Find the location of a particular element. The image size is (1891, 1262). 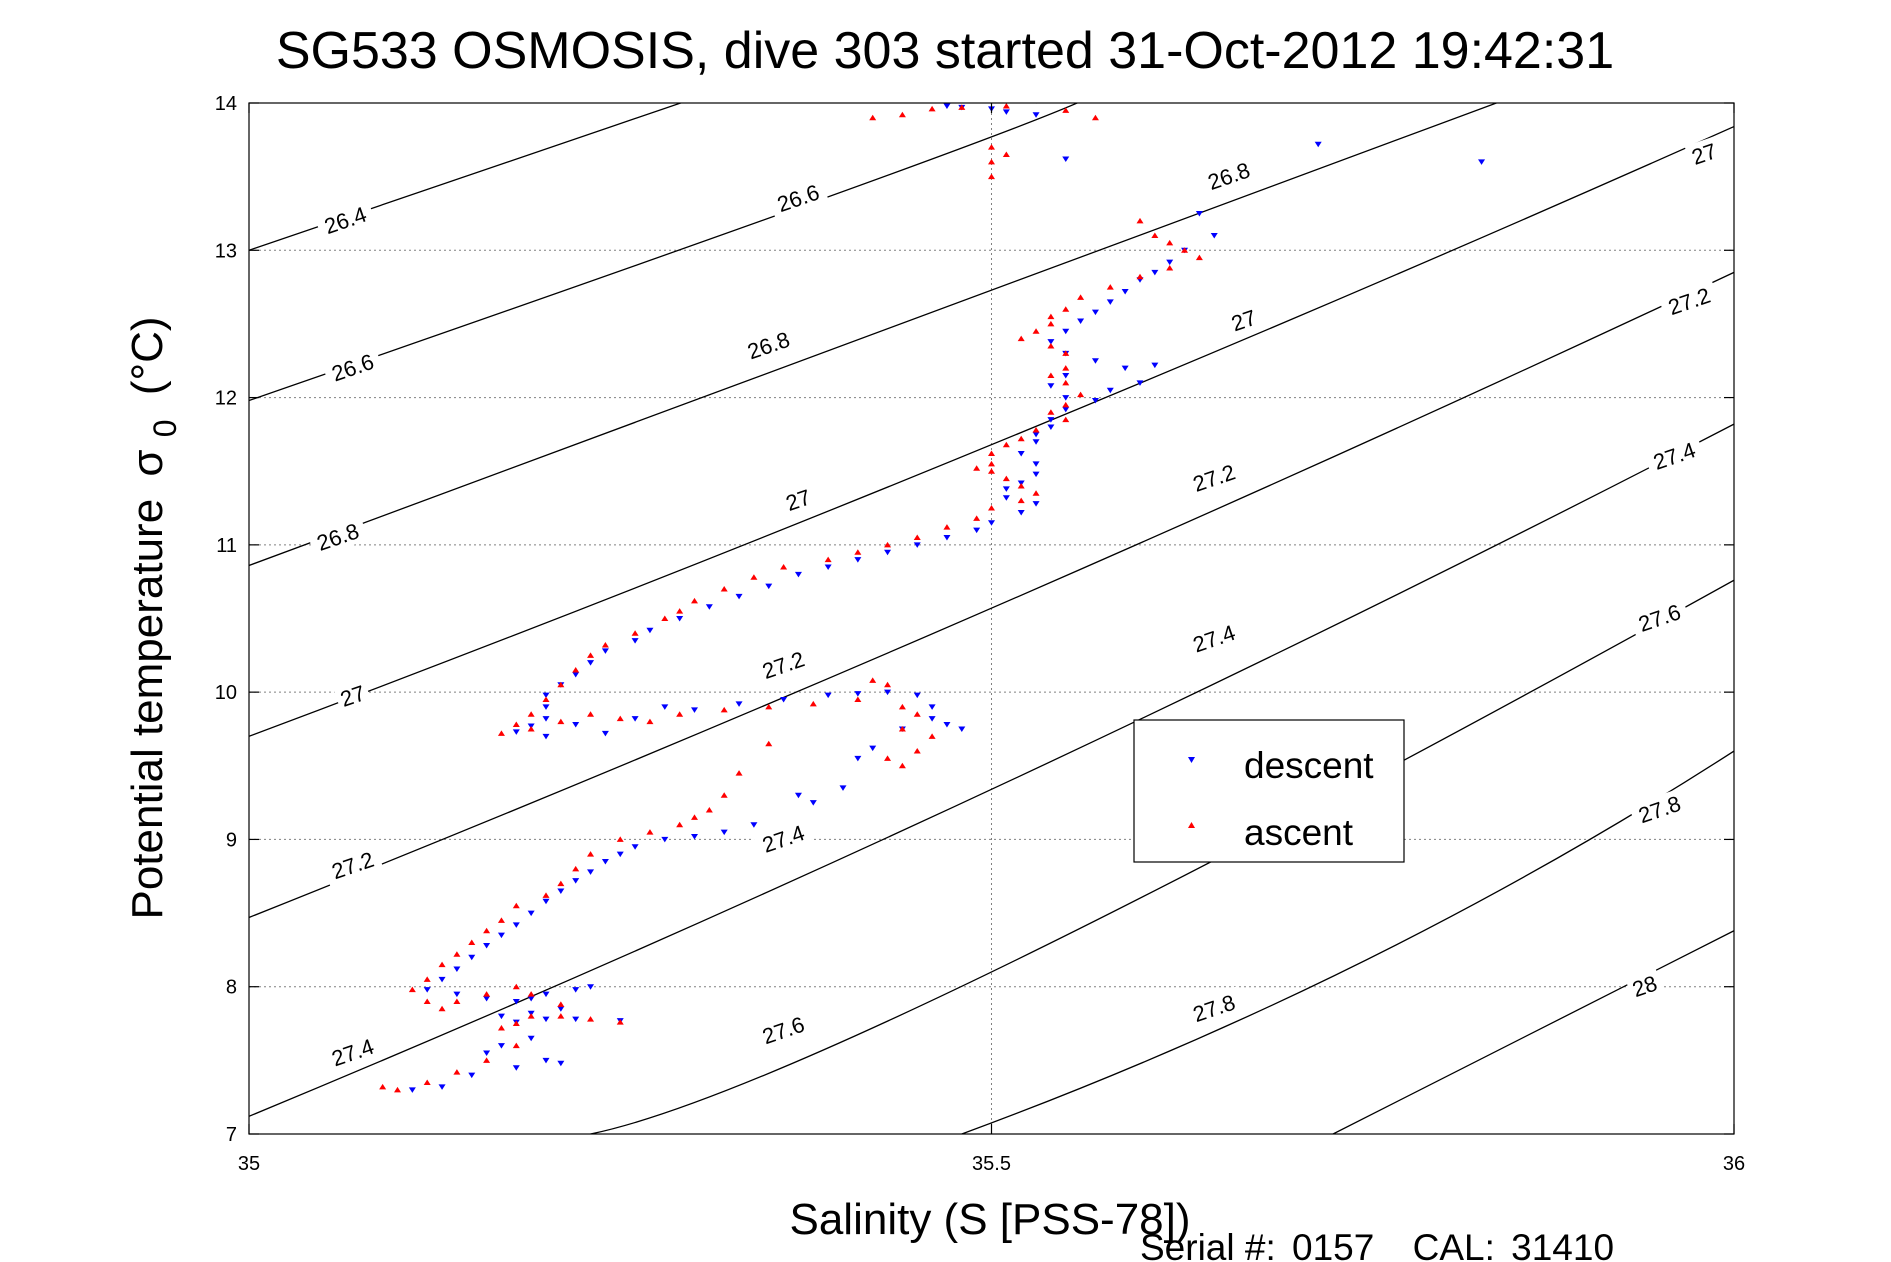

contour-label: 26.8 is located at coordinates (768, 345).